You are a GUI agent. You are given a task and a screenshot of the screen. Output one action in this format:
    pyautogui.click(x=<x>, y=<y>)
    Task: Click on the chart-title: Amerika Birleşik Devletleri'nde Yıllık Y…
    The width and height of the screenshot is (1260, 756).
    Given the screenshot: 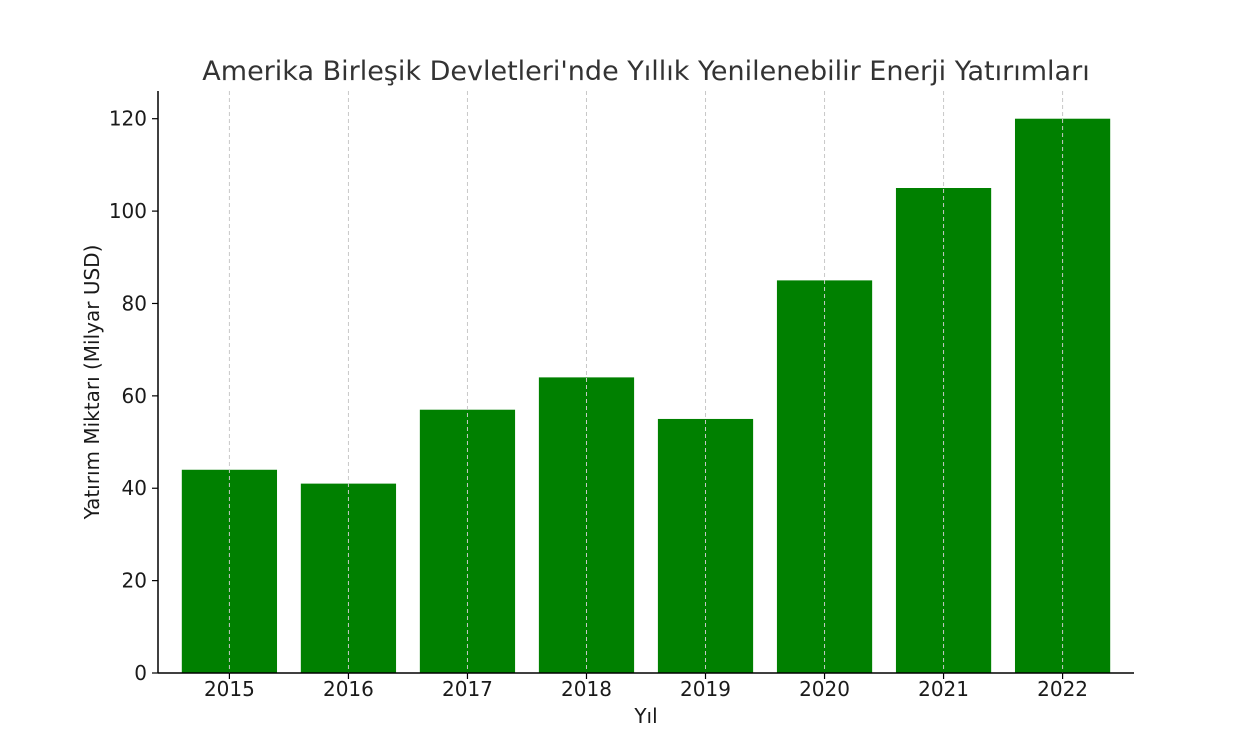 What is the action you would take?
    pyautogui.click(x=645, y=71)
    